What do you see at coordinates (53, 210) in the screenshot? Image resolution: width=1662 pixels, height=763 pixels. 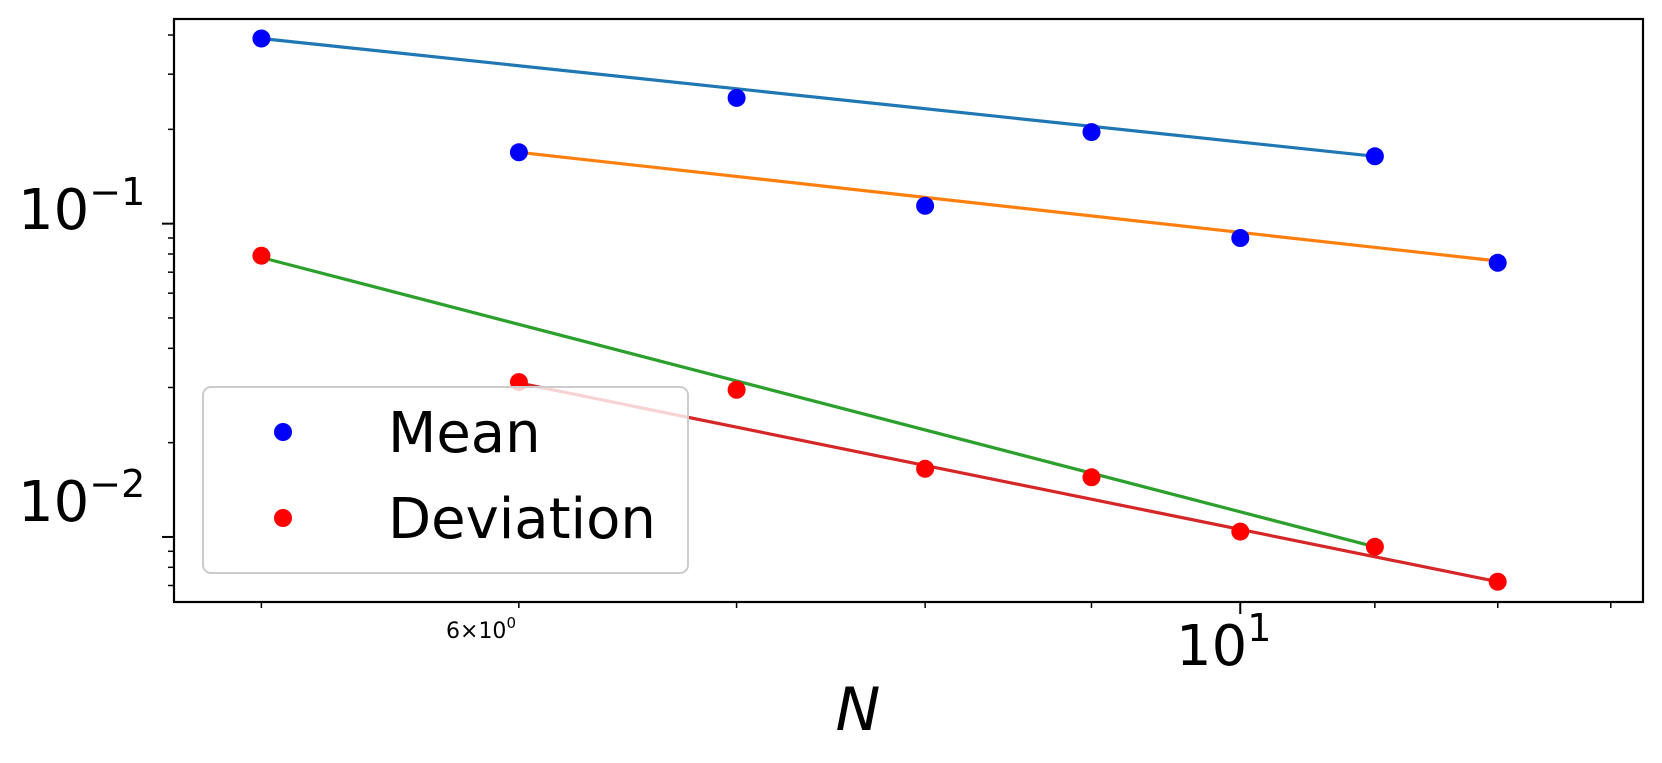 I see `y-tick-label-1-base: 10` at bounding box center [53, 210].